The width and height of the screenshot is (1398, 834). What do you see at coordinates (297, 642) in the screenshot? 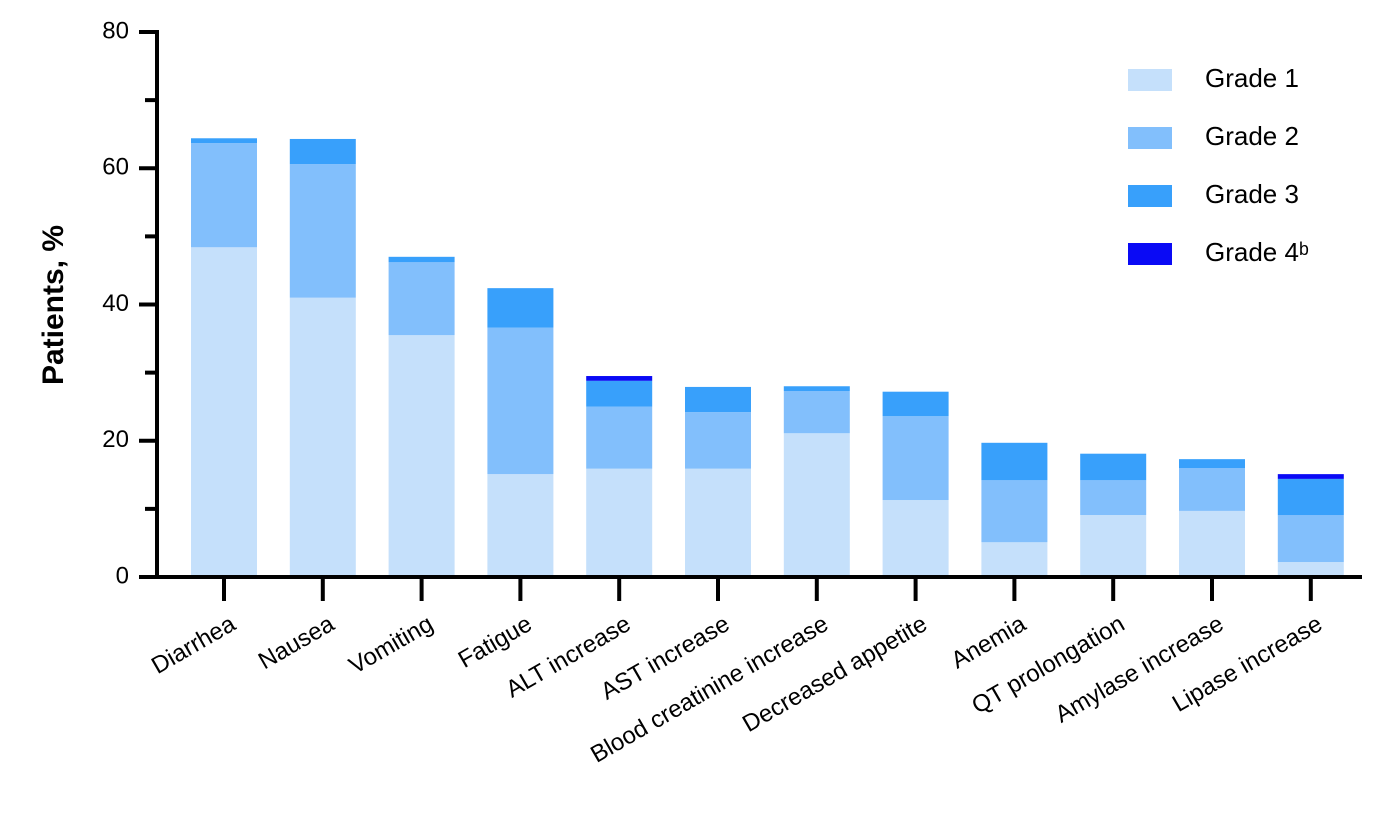
I see `x-tick-label: Nausea` at bounding box center [297, 642].